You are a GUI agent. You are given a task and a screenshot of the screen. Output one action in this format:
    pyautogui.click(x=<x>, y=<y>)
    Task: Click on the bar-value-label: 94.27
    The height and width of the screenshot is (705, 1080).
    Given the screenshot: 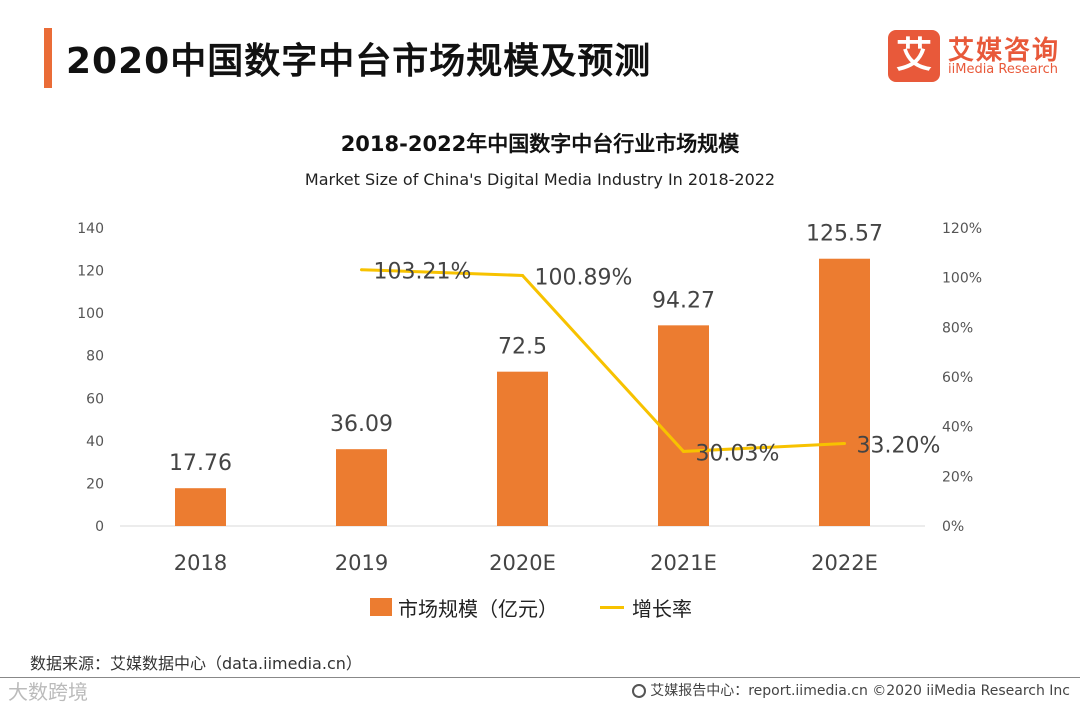 What is the action you would take?
    pyautogui.click(x=683, y=300)
    